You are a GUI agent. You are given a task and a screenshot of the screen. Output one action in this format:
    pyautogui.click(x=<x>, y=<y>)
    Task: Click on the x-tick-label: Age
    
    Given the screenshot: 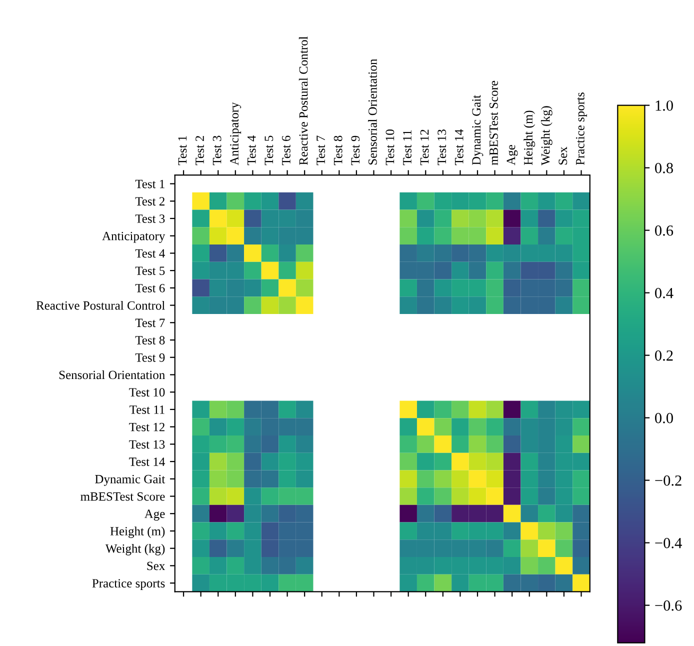 What is the action you would take?
    pyautogui.click(x=512, y=155)
    